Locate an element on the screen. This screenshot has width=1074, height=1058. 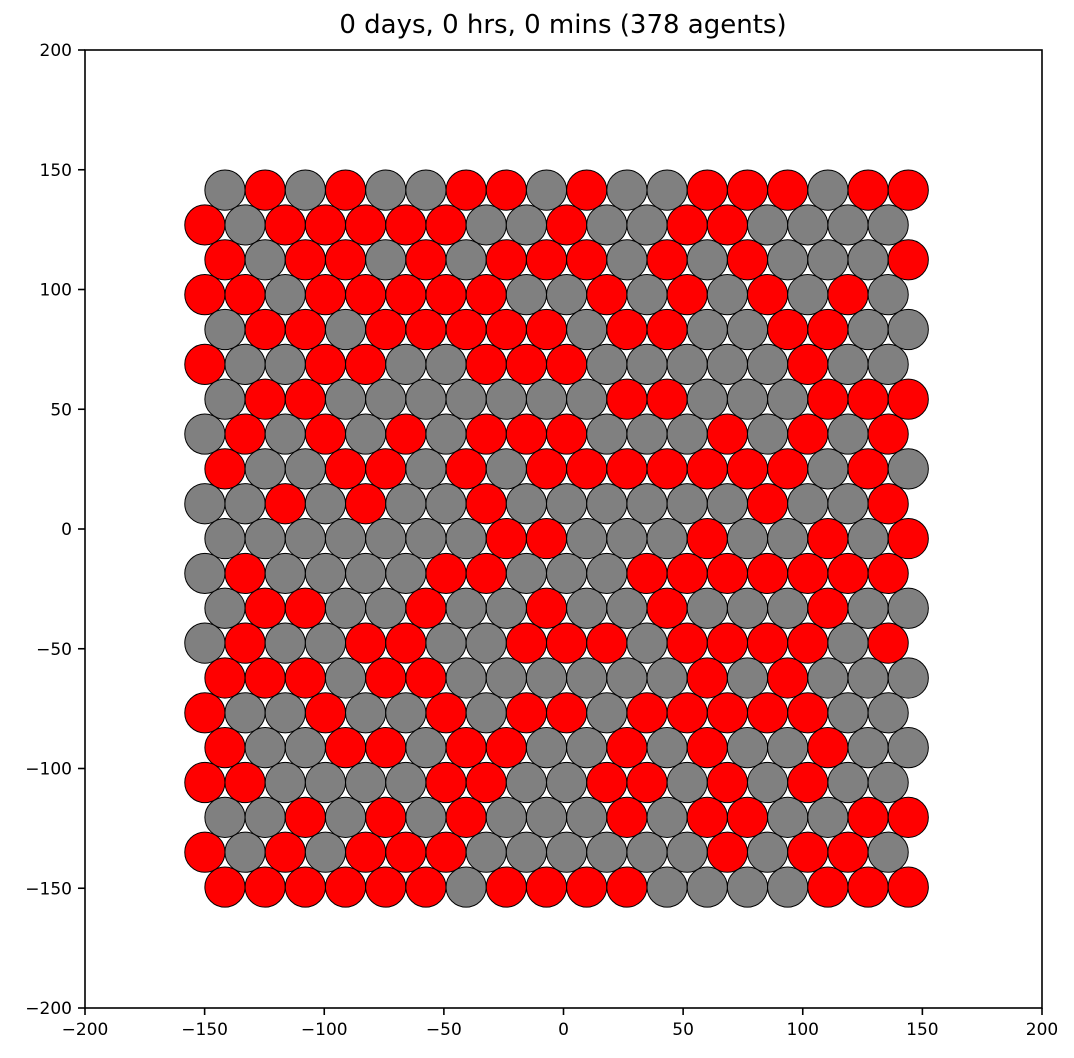
x-tick-label: 50 is located at coordinates (683, 1030).